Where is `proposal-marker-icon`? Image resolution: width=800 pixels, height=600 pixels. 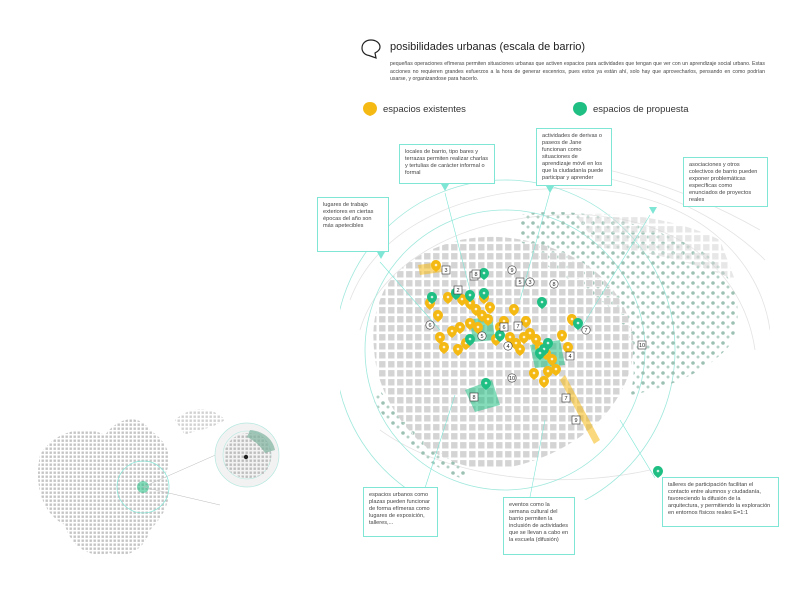
proposal-marker-icon is located at coordinates (580, 109).